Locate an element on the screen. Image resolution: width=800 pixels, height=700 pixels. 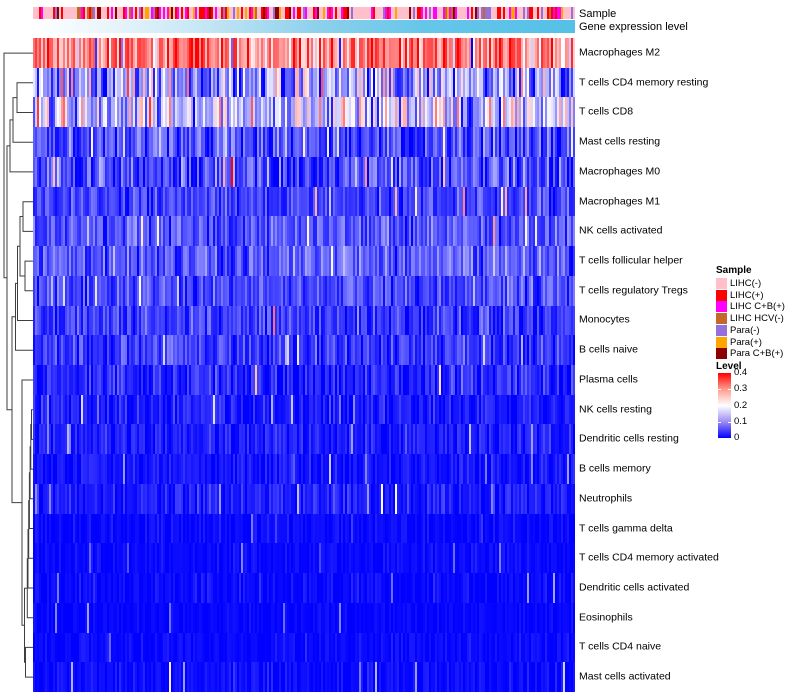
level-tick-label: 0 is located at coordinates (737, 437).